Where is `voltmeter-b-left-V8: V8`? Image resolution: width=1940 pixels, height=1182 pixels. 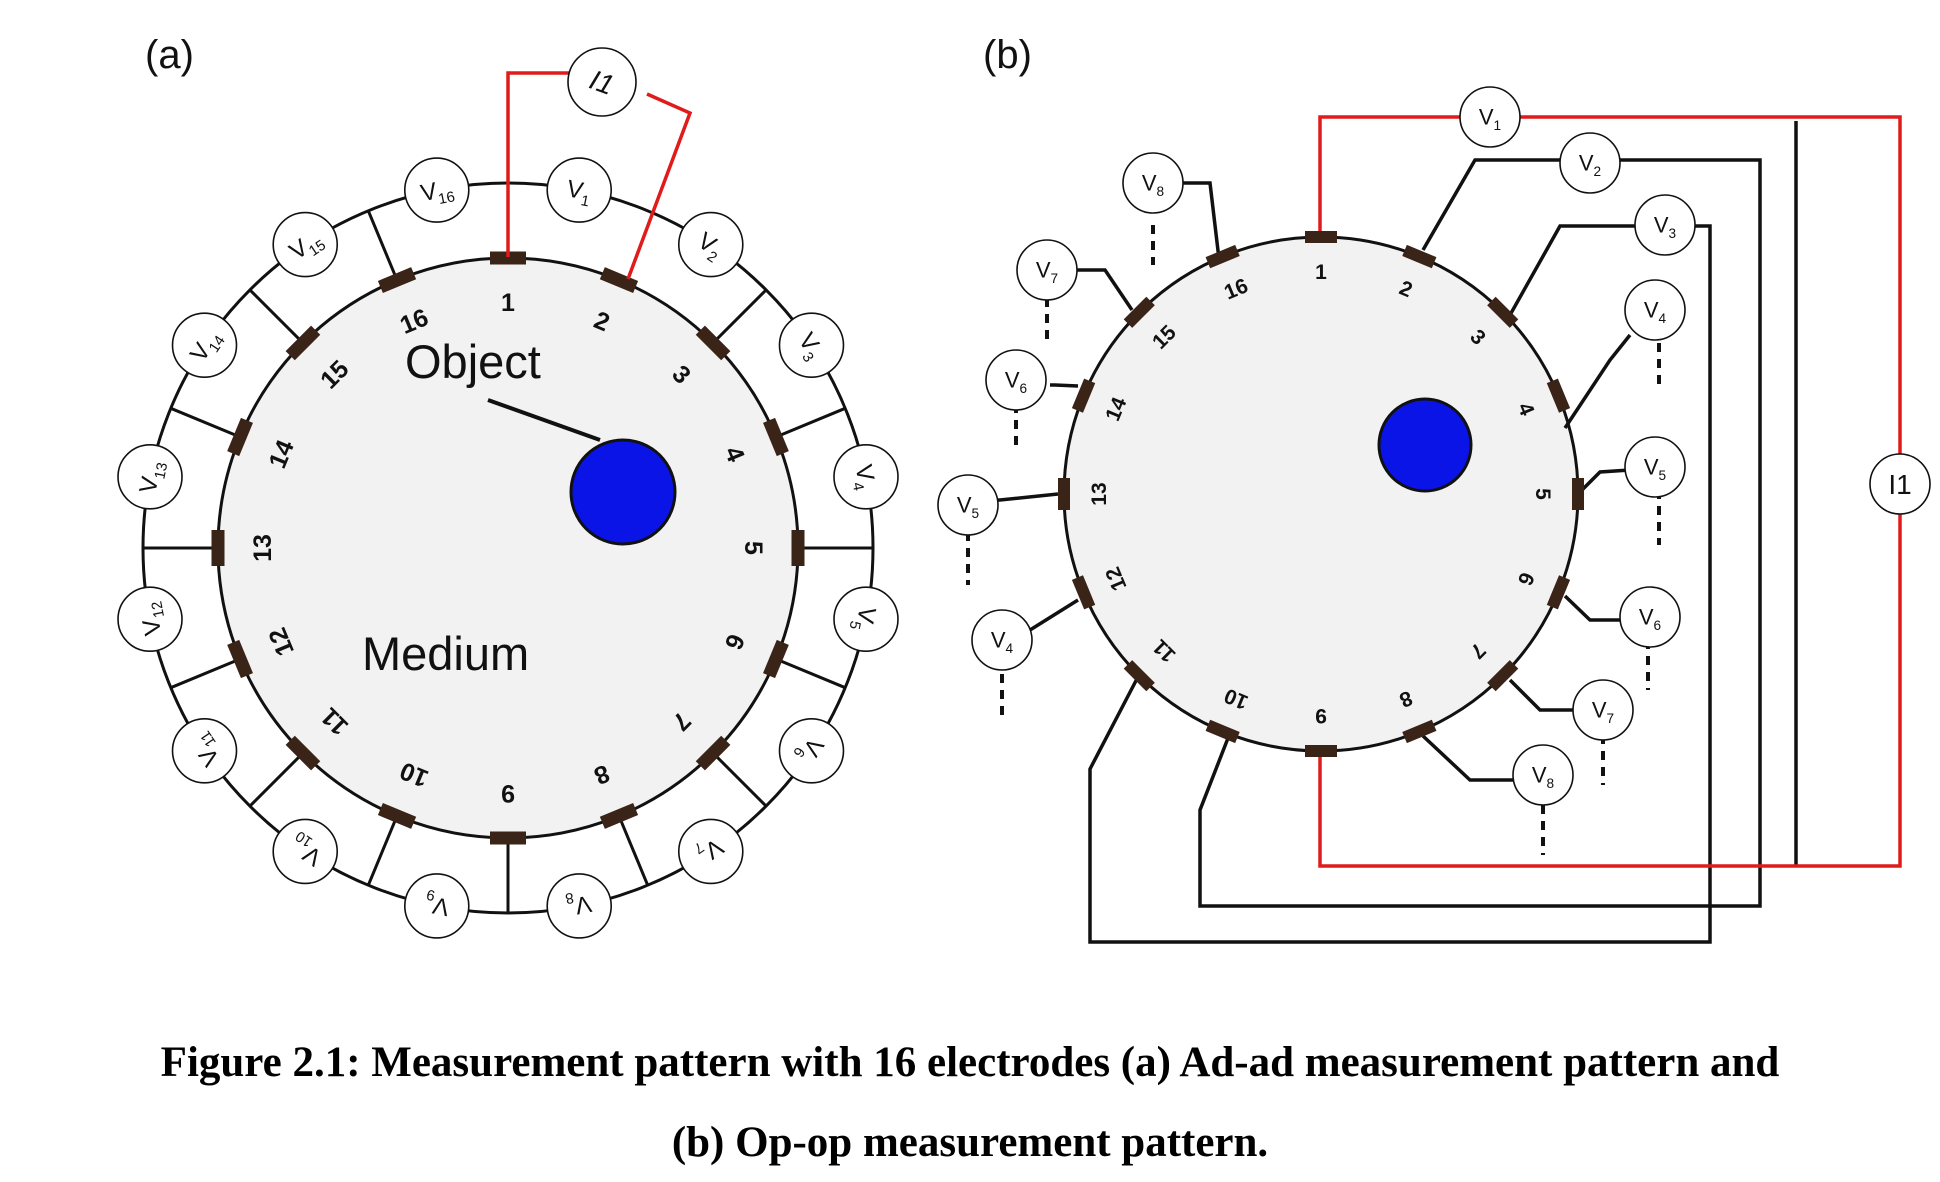
voltmeter-b-left-V8: V8 is located at coordinates (1153, 183).